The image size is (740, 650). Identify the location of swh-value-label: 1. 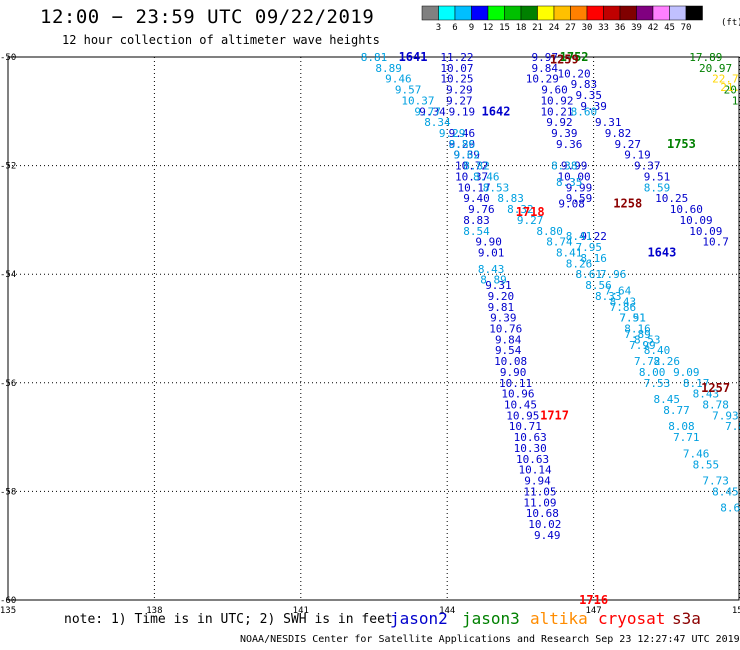
(735, 100).